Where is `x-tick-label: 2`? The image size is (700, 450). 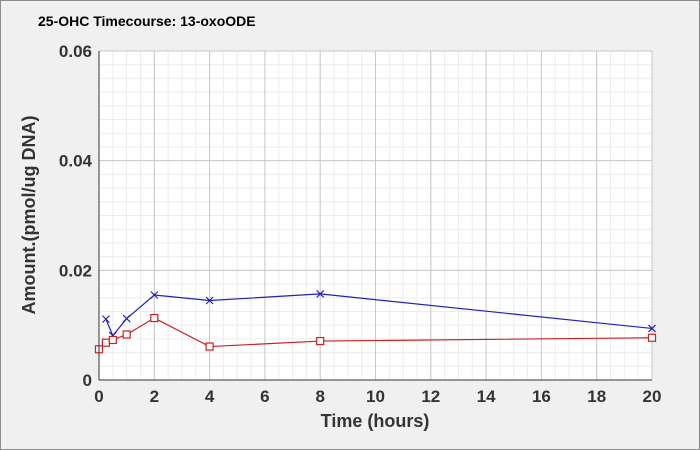 x-tick-label: 2 is located at coordinates (154, 396).